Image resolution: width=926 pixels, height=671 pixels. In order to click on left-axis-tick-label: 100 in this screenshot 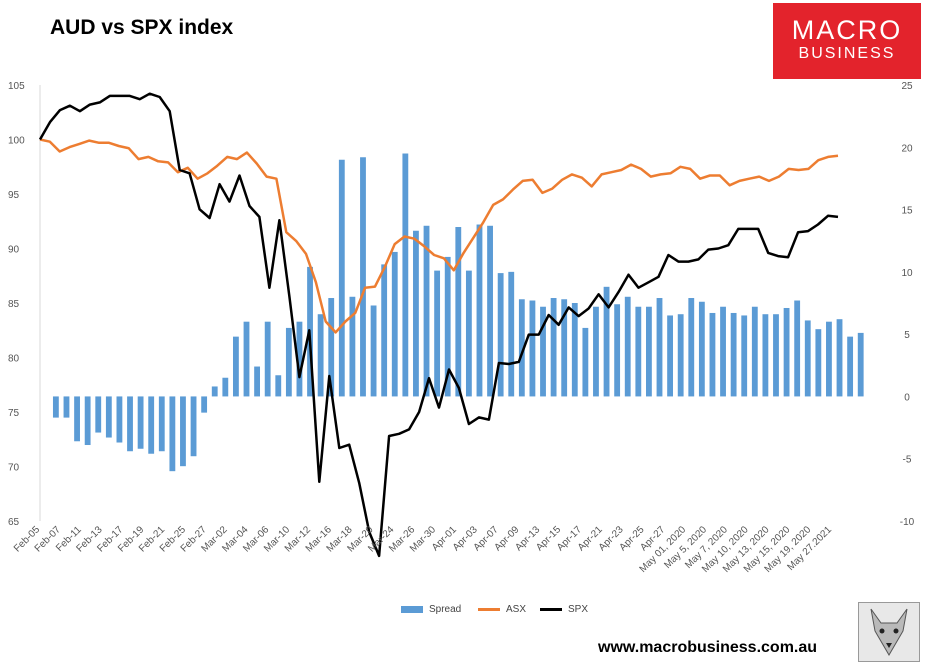, I will do `click(16, 141)`.